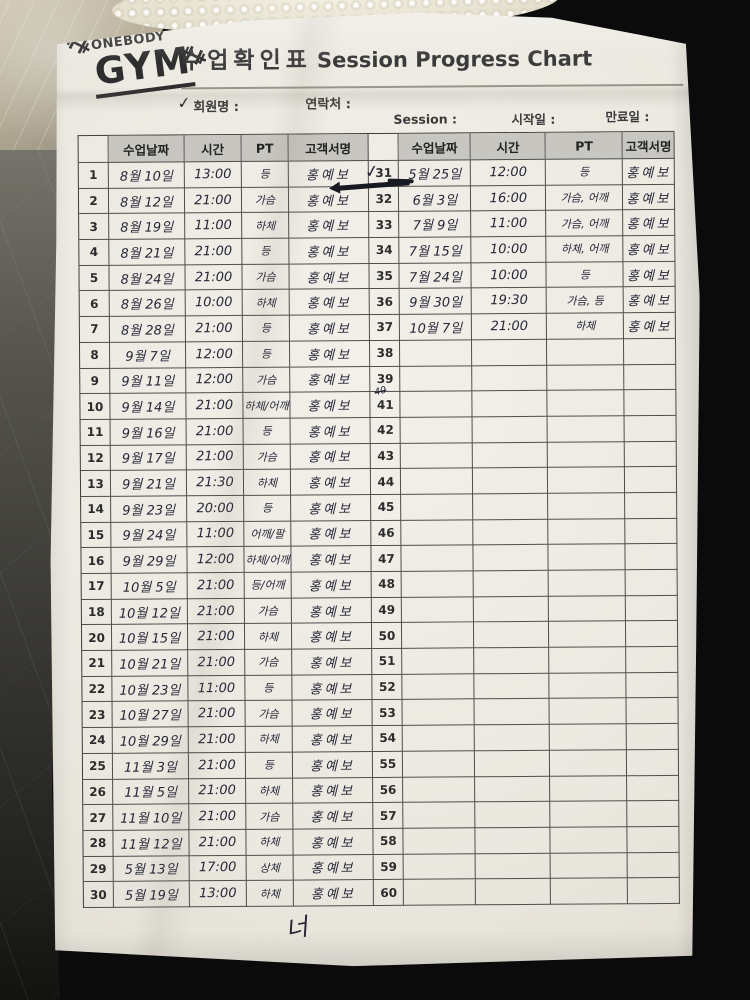 This screenshot has height=1000, width=750. What do you see at coordinates (98, 767) in the screenshot?
I see `row-number-cell: 25` at bounding box center [98, 767].